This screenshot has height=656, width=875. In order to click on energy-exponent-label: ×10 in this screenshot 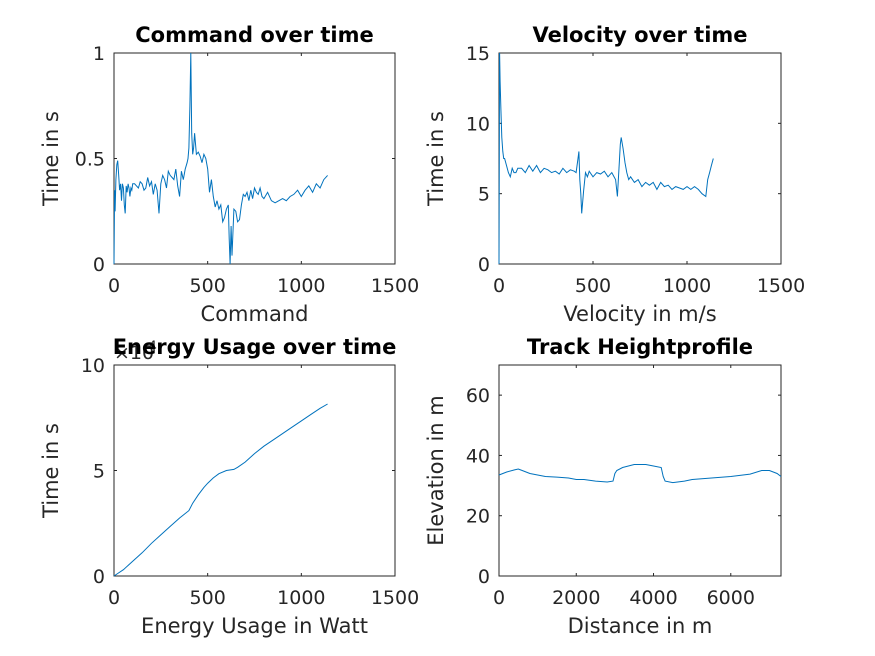, I will do `click(134, 353)`.